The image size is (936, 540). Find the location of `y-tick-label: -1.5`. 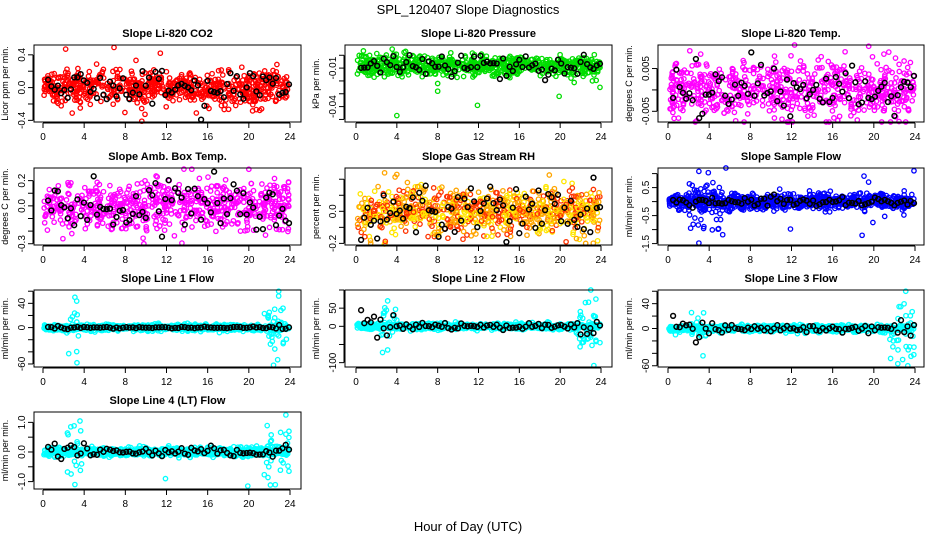

y-tick-label: -1.5 is located at coordinates (646, 244).